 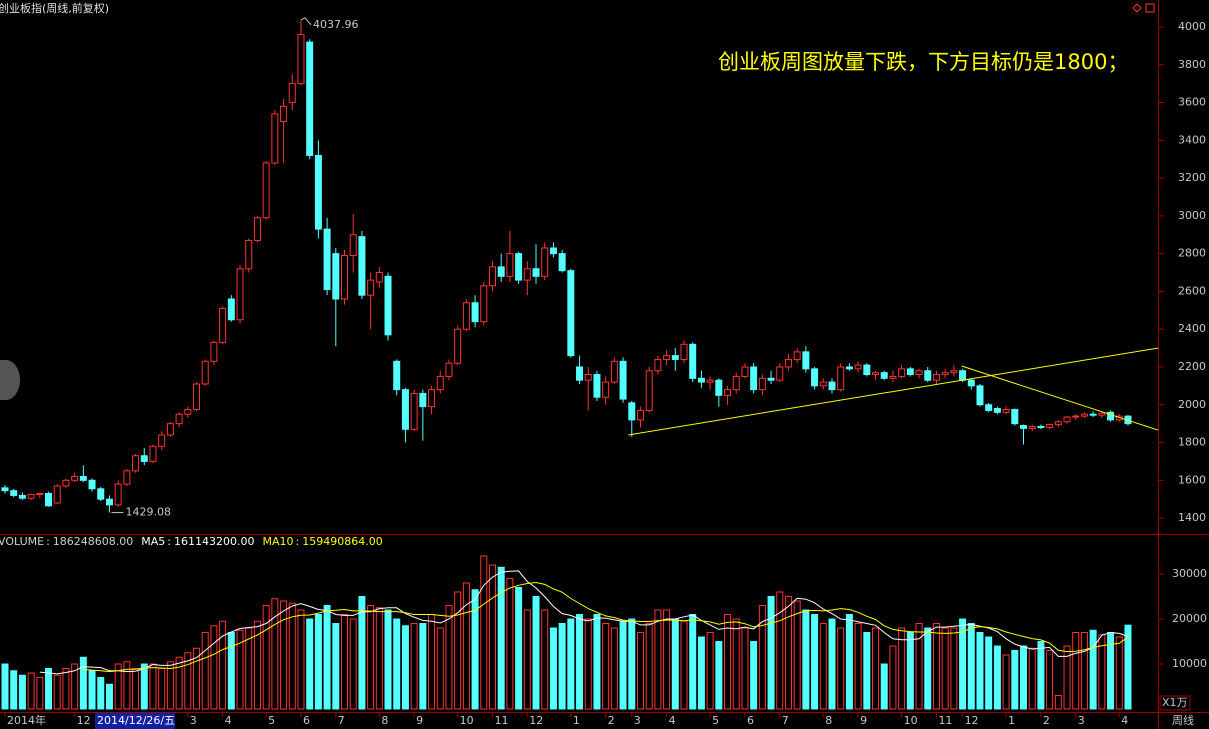 What do you see at coordinates (54, 8) in the screenshot?
I see `chart-title: 创业板指(周线,前复权)` at bounding box center [54, 8].